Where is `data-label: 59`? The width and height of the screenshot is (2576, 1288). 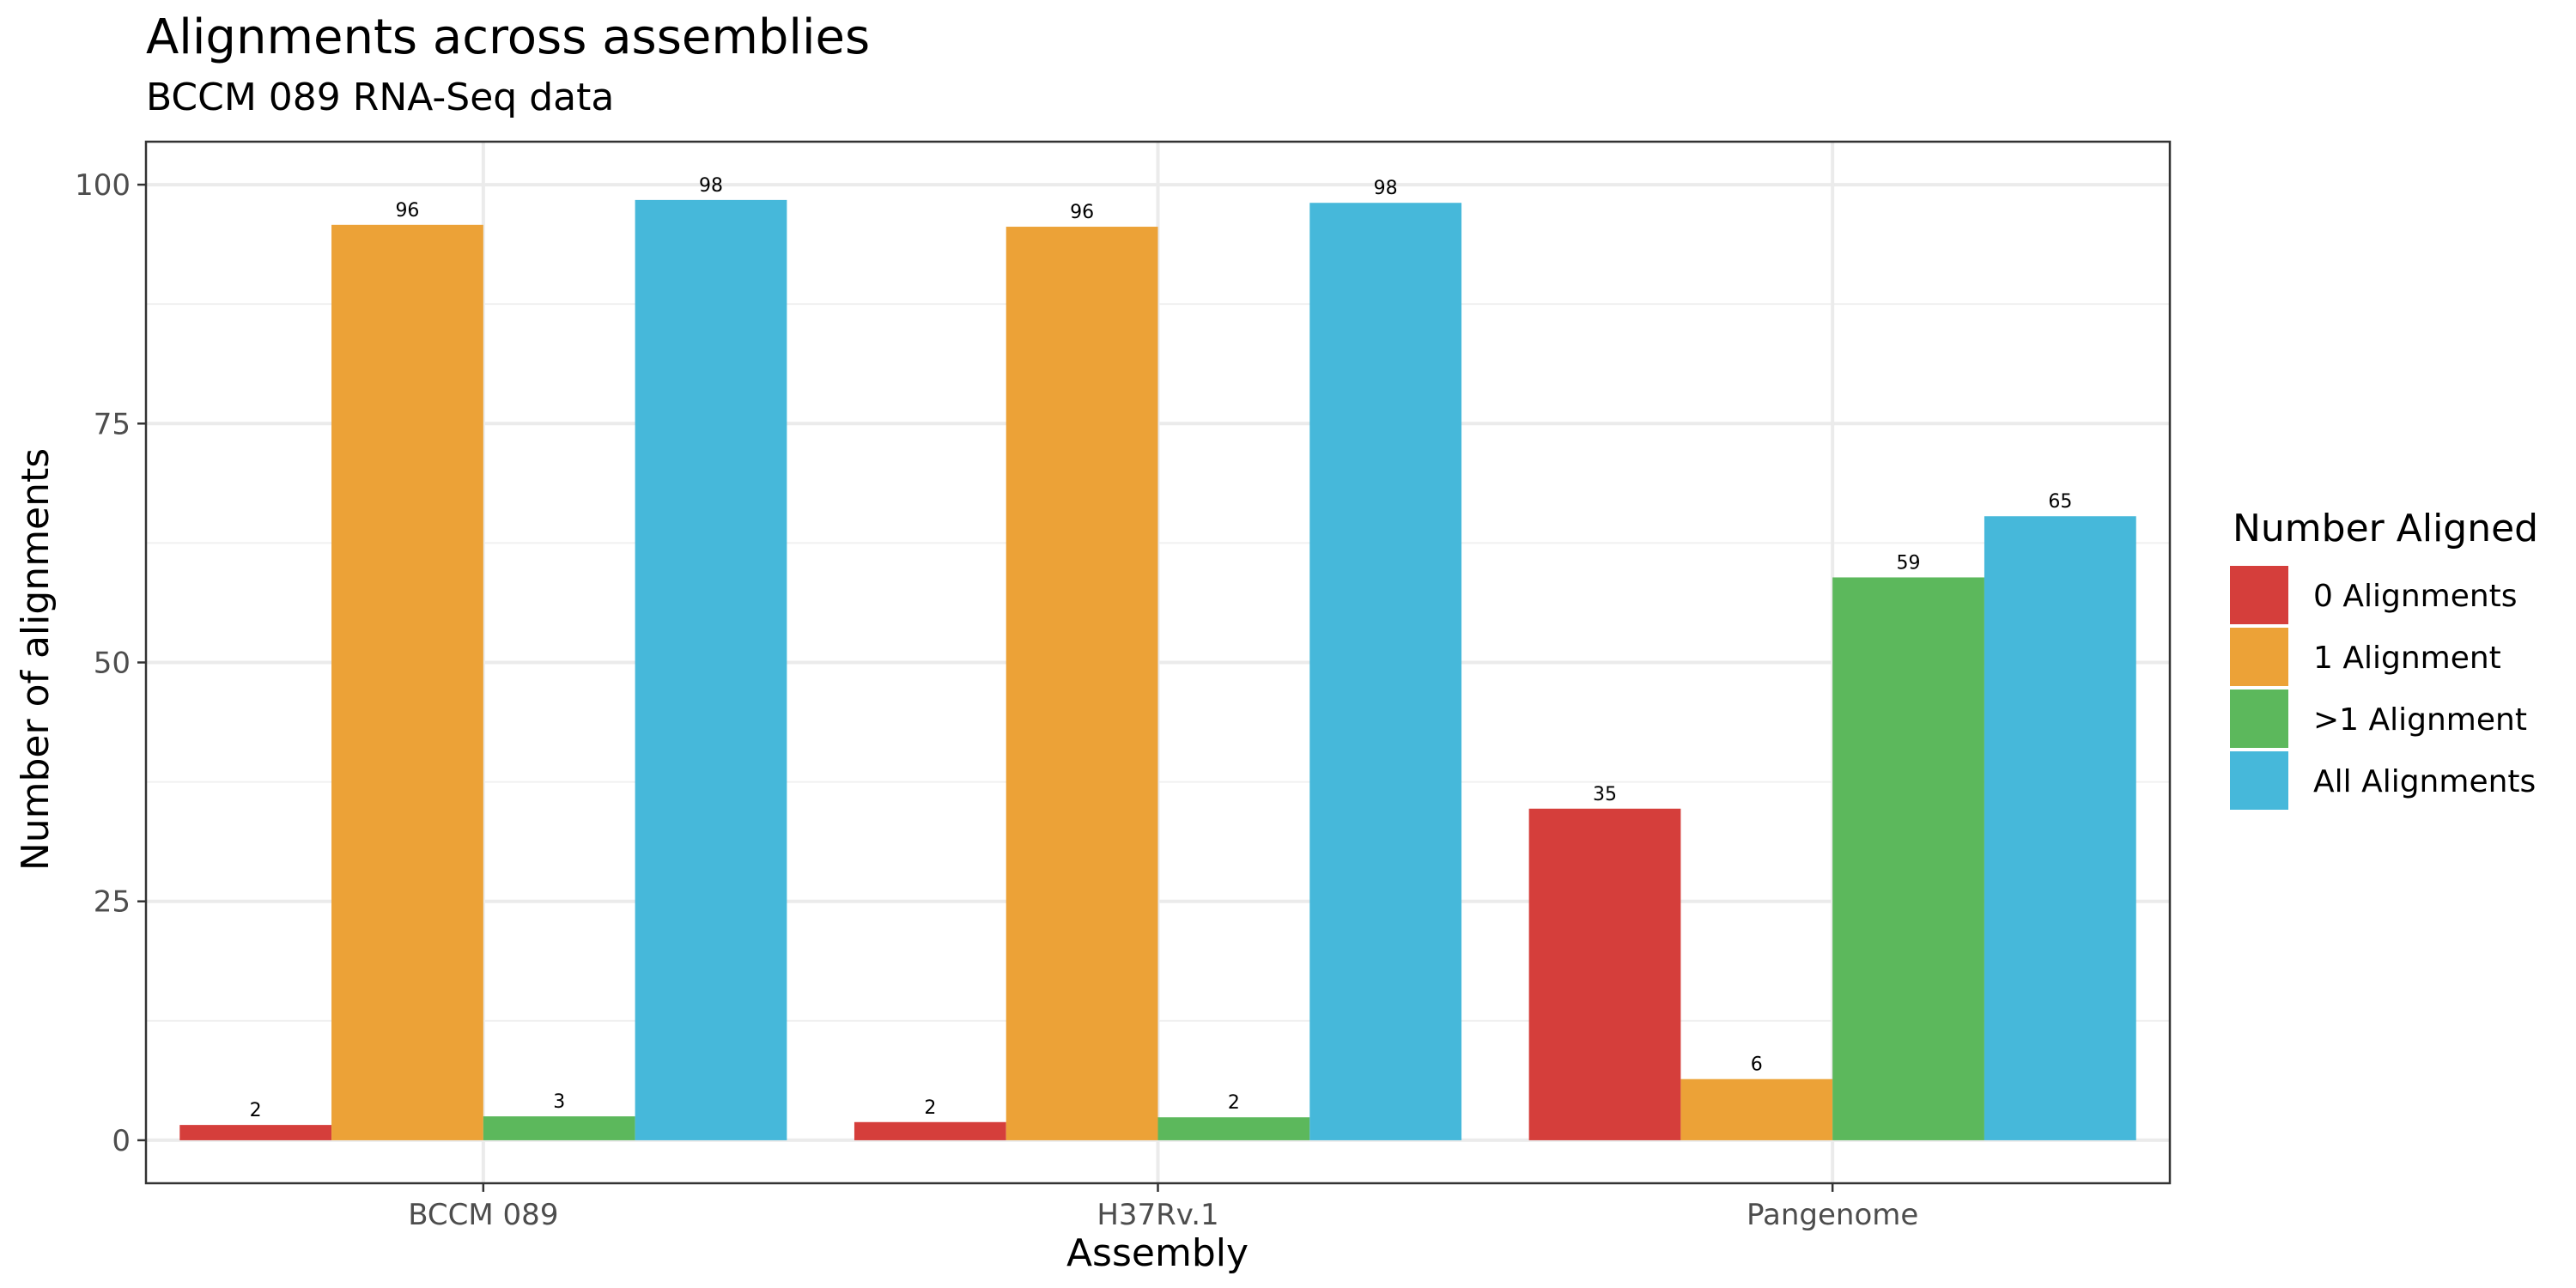 data-label: 59 is located at coordinates (1909, 563).